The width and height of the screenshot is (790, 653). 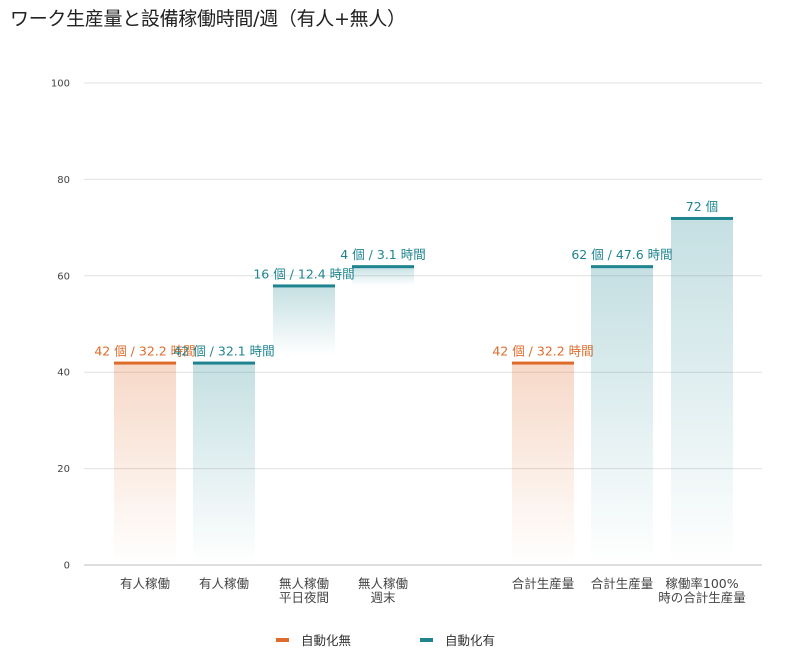 I want to click on legend-item-manual: 自動化無, so click(x=313, y=639).